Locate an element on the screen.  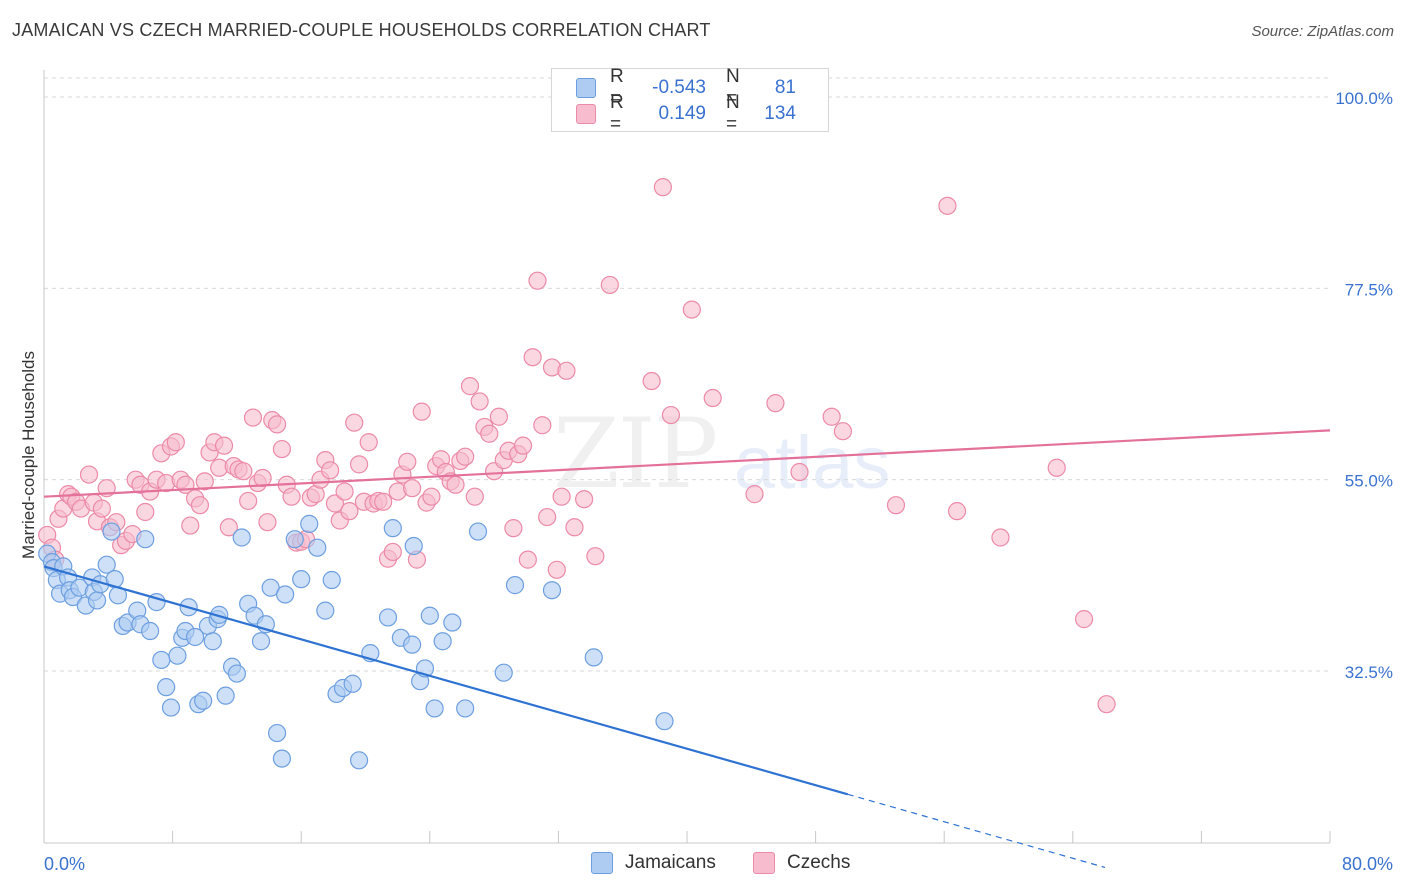
jamaicans-trend-extension is located at coordinates (976, 831).